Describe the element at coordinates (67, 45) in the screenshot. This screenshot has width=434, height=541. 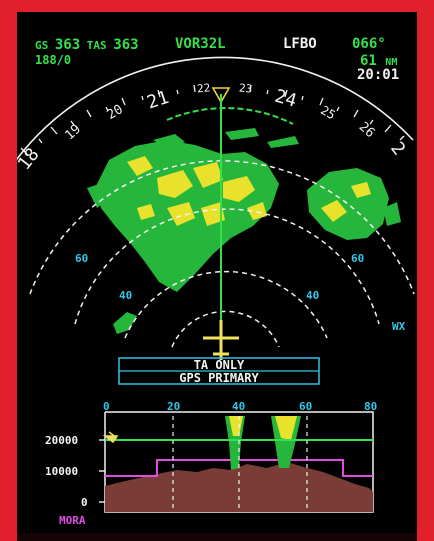
I see `ground-speed-value: 363` at that location.